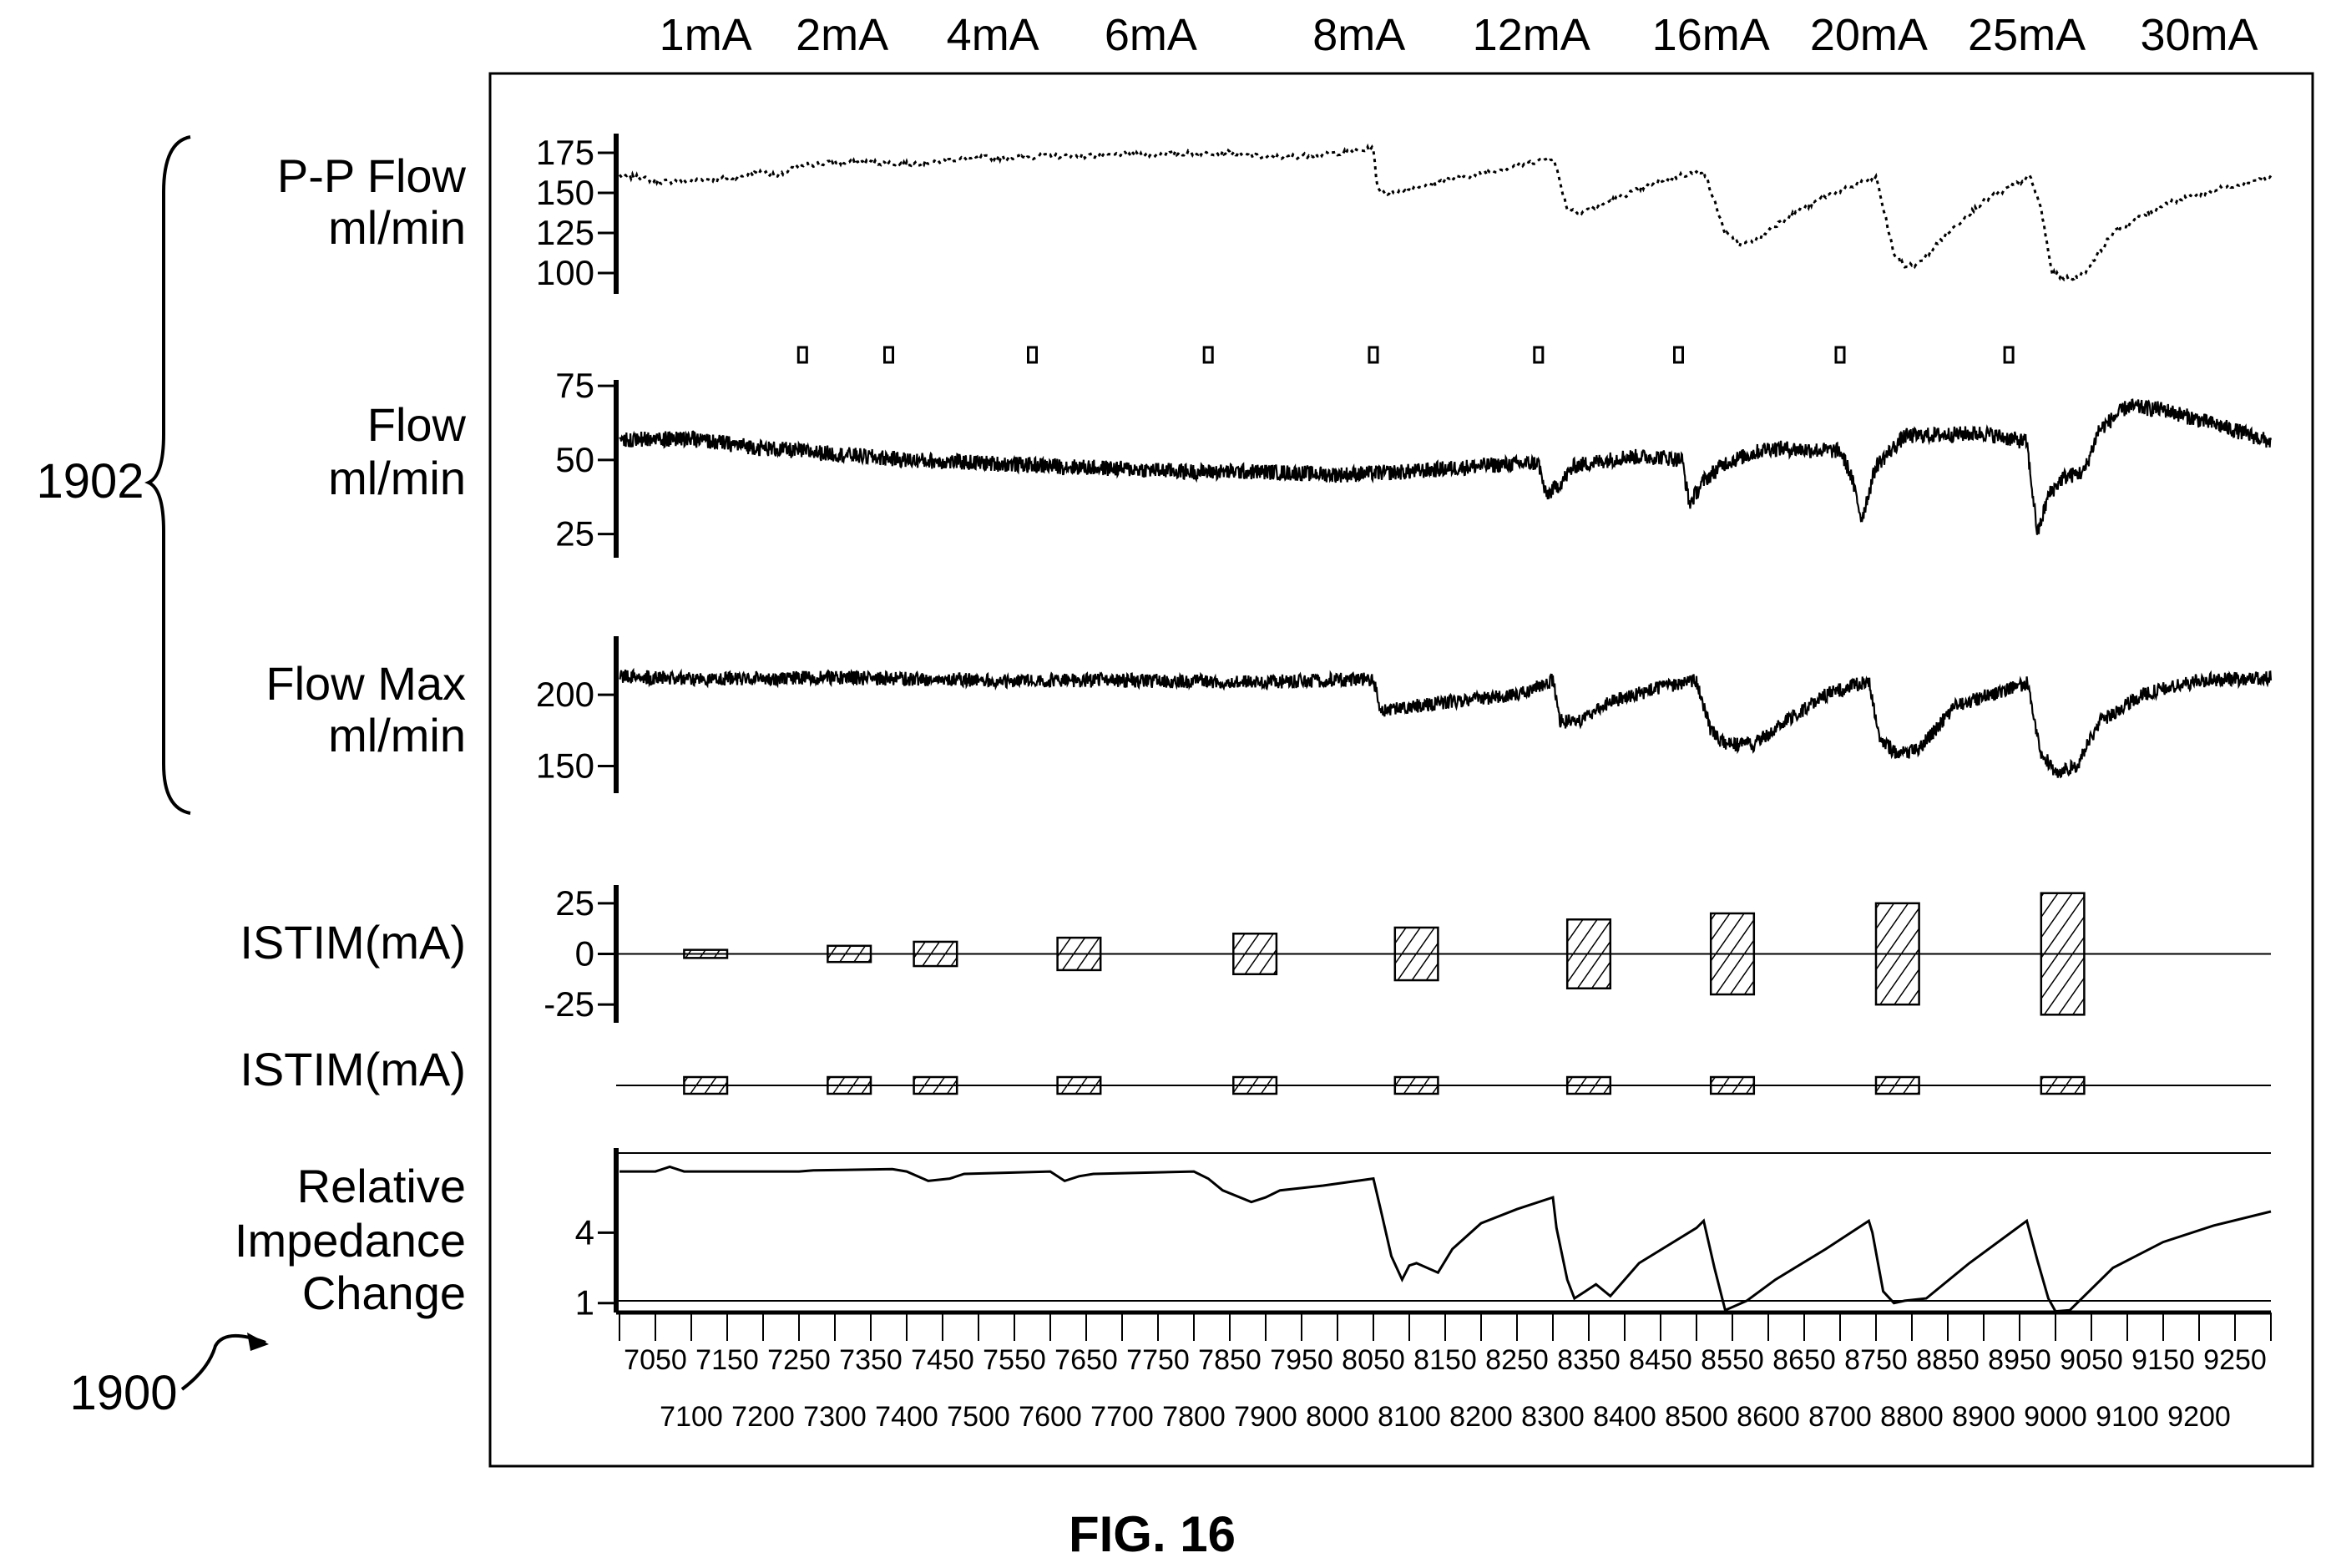 The height and width of the screenshot is (1568, 2326). Describe the element at coordinates (906, 1417) in the screenshot. I see `x-tick-label: 7400` at that location.